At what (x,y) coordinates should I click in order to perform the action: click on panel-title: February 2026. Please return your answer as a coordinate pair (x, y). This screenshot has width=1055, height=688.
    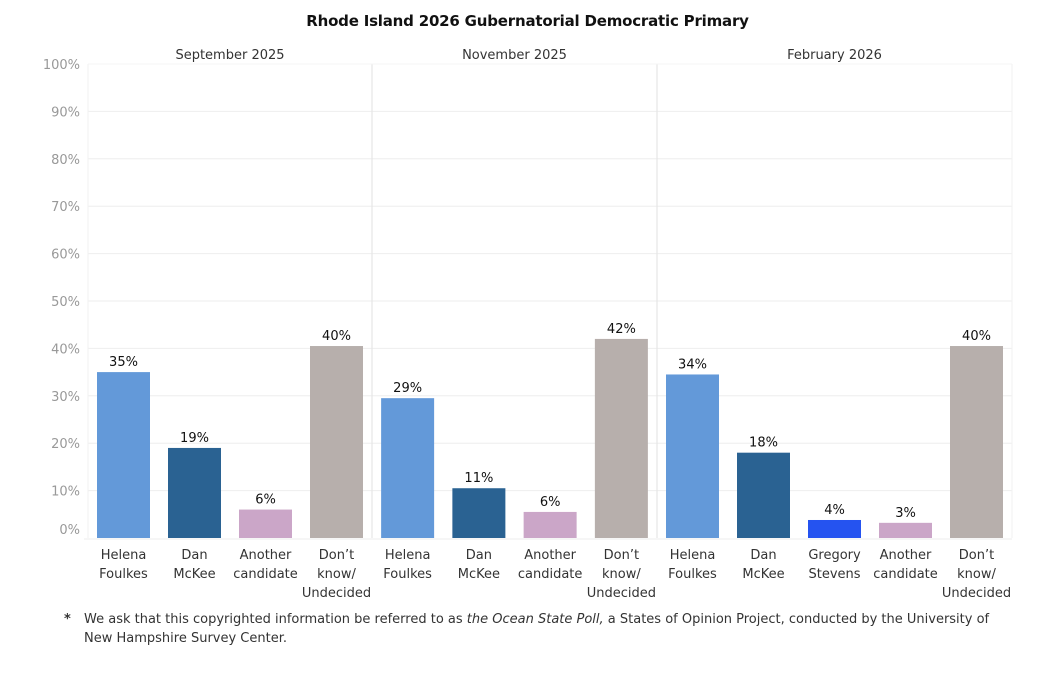
    Looking at the image, I should click on (834, 55).